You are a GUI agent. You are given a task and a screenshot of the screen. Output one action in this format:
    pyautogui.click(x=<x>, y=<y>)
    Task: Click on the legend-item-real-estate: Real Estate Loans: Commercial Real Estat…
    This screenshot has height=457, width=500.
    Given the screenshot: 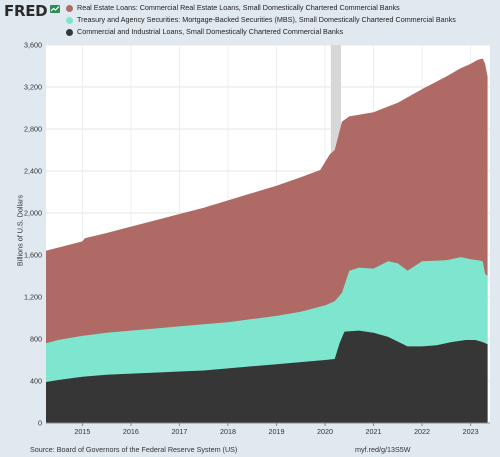 What is the action you would take?
    pyautogui.click(x=261, y=8)
    